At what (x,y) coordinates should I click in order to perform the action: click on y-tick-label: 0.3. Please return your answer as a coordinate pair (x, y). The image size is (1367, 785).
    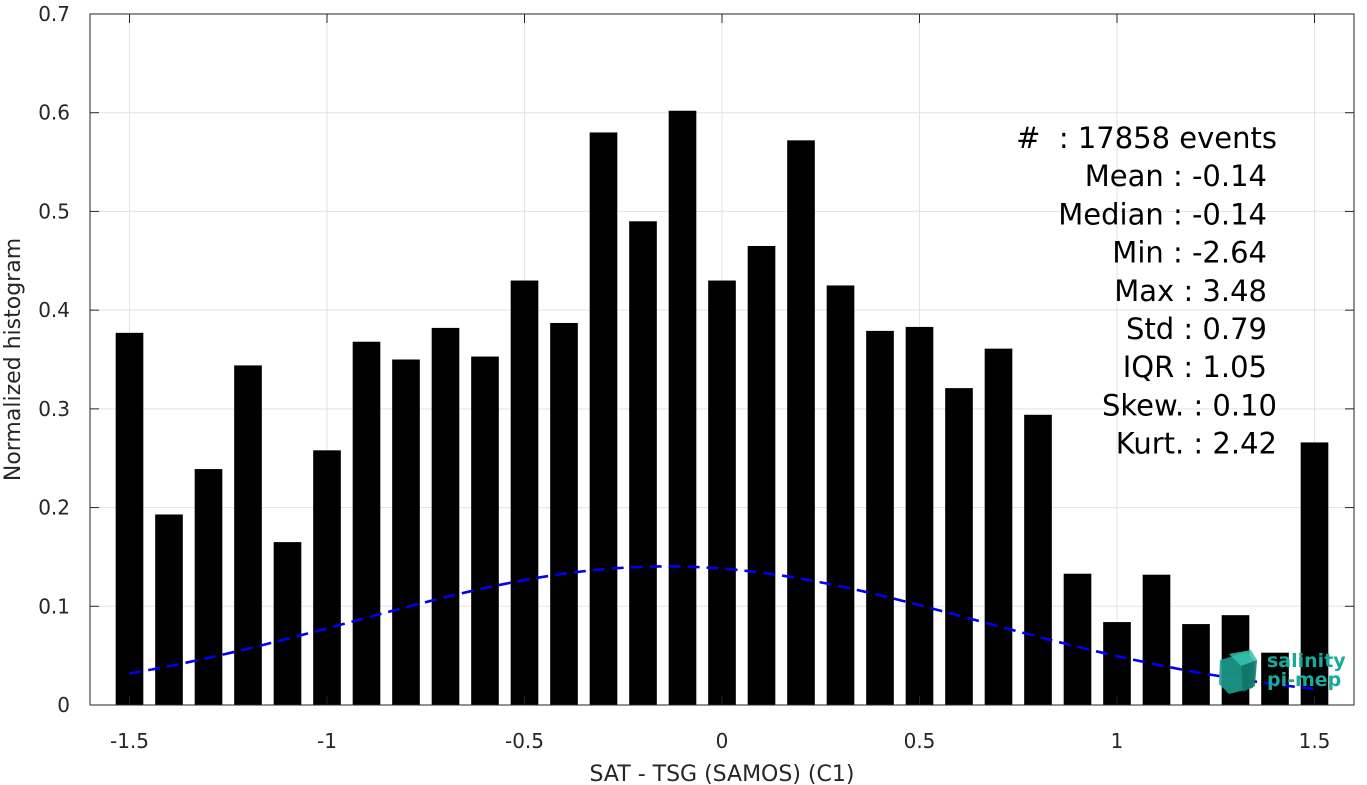
    Looking at the image, I should click on (54, 409).